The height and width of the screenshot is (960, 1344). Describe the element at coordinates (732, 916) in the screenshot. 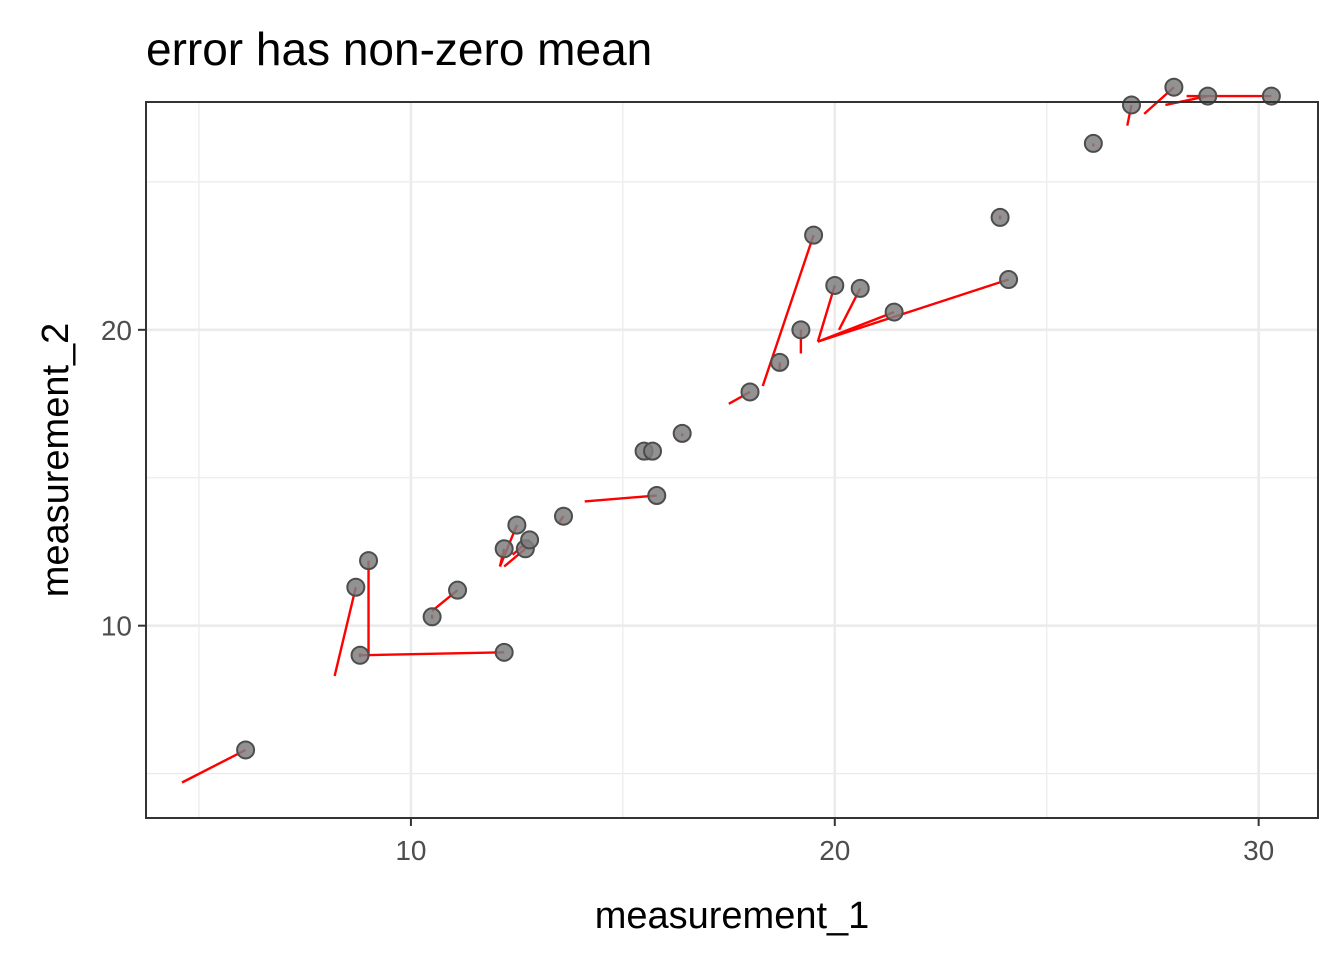

I see `x-axis-title: measurement_1` at that location.